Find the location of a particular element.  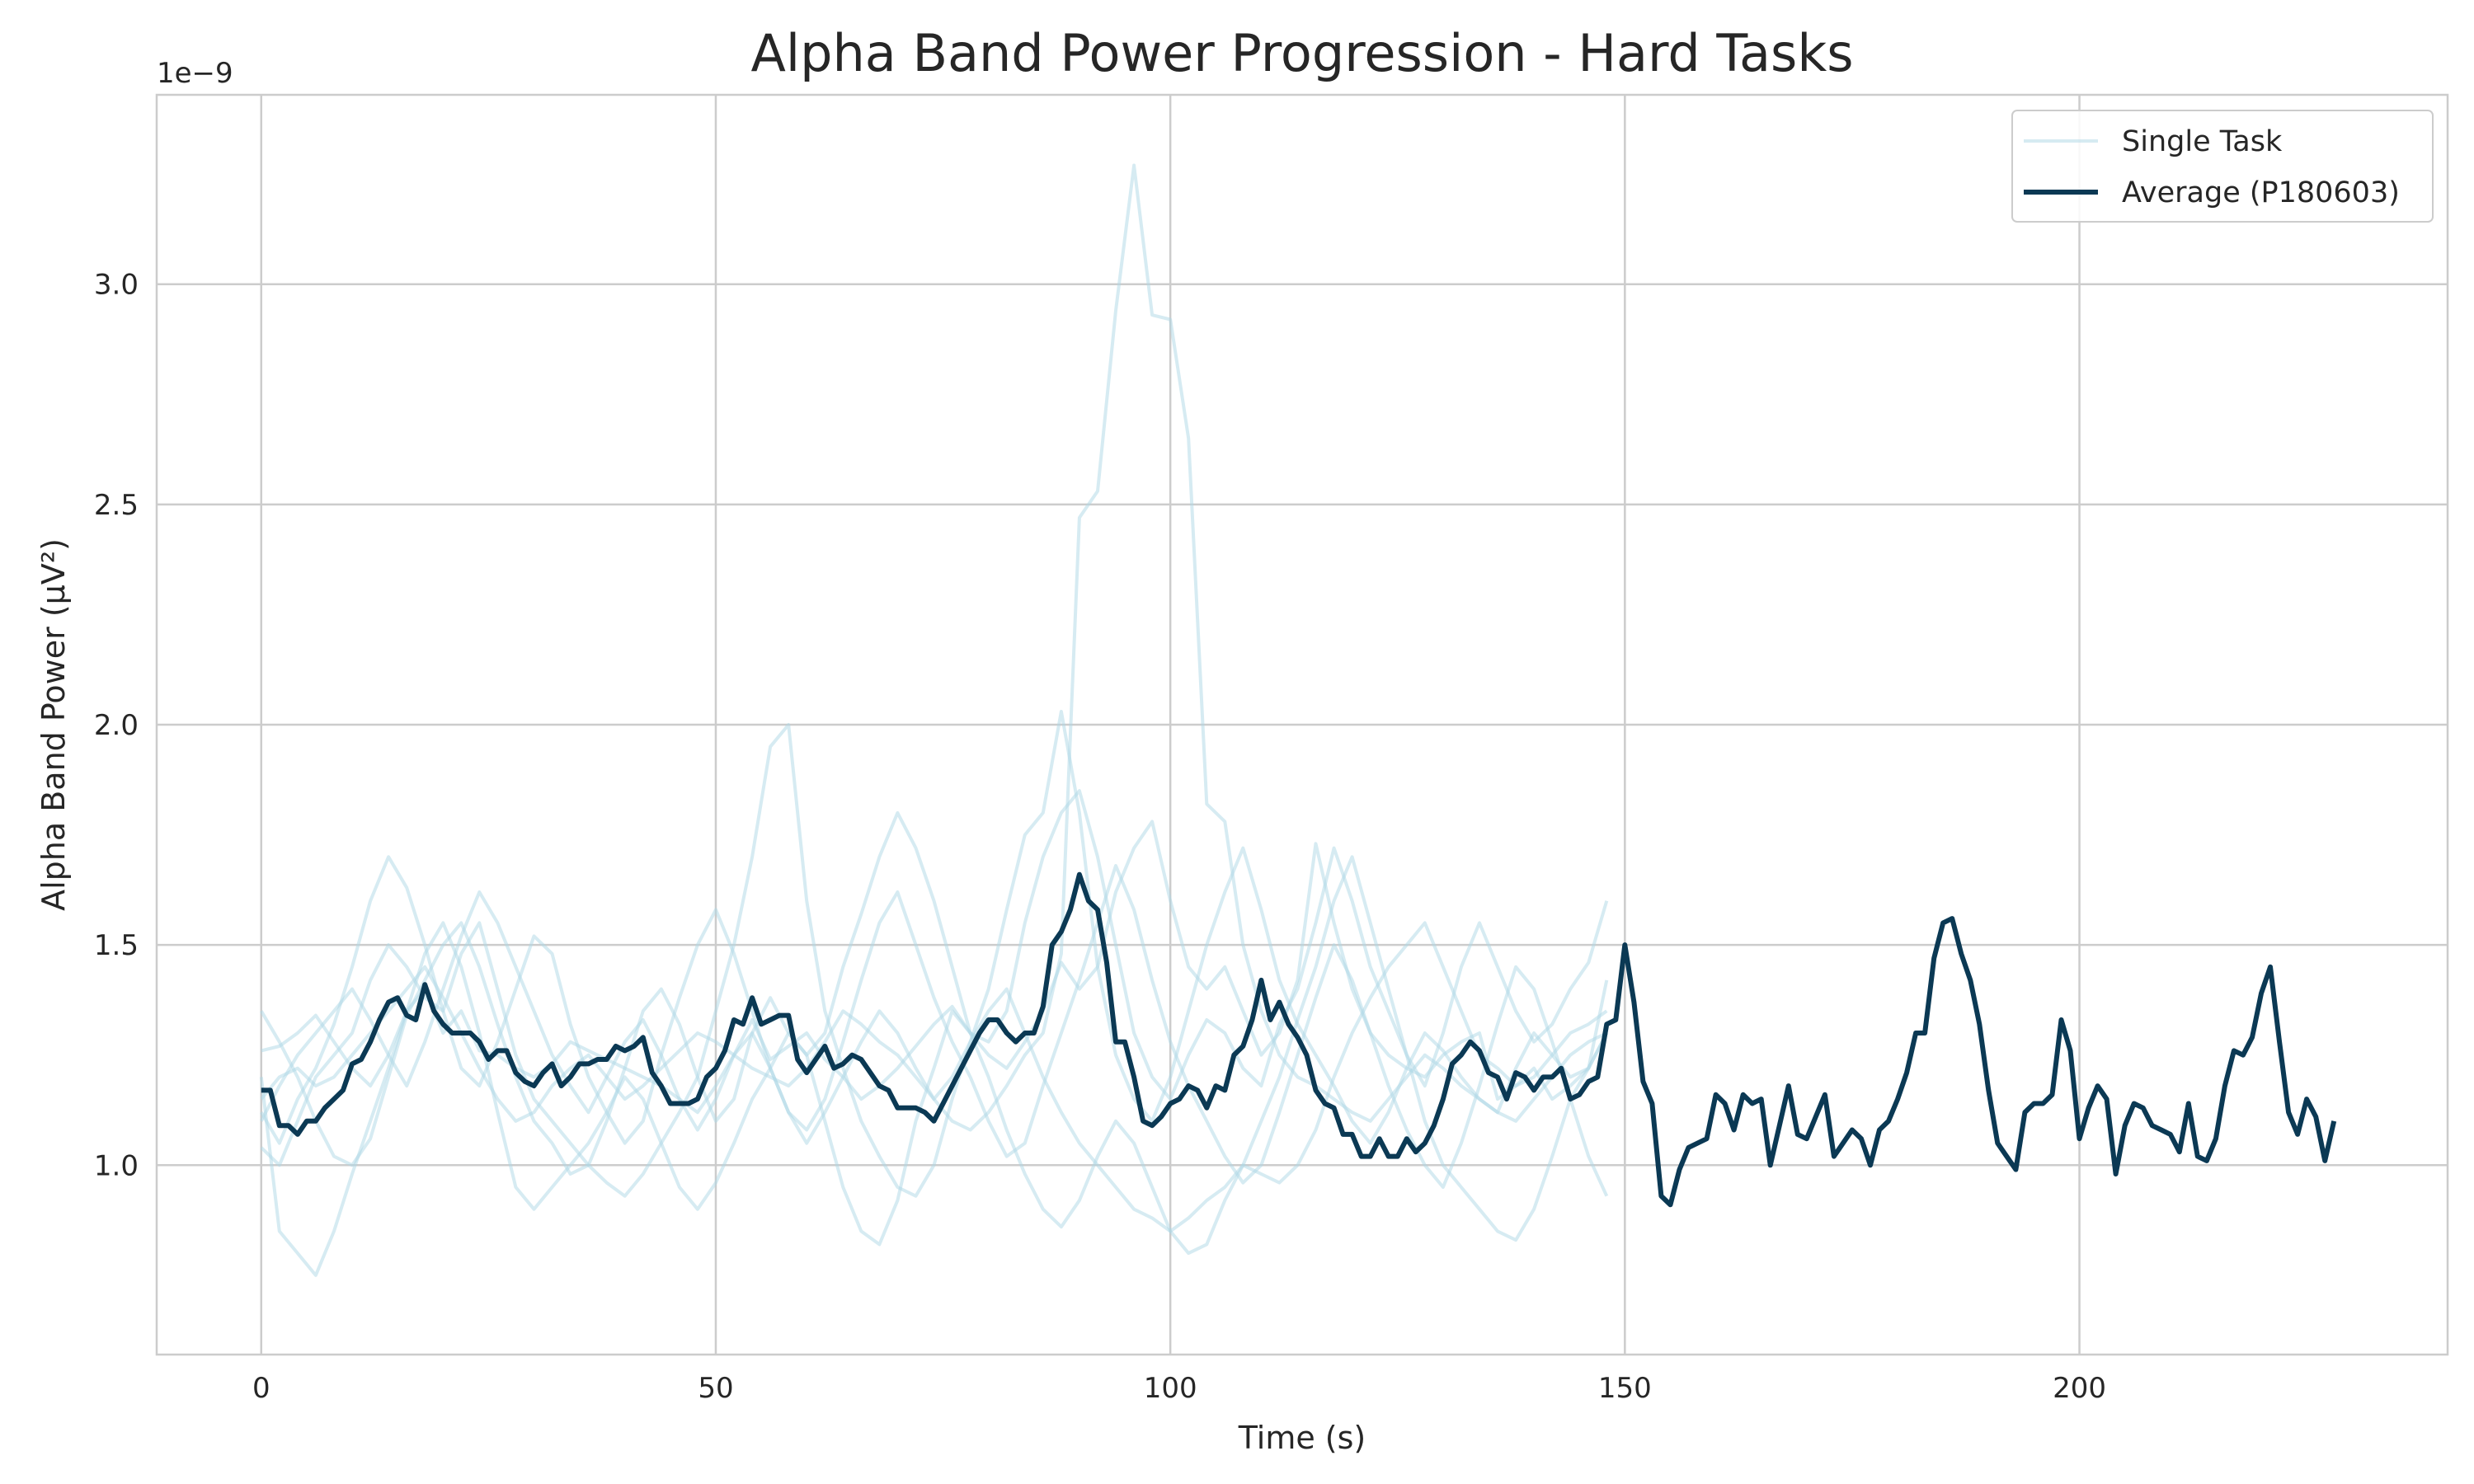

x-tick-label: 0 is located at coordinates (261, 1388).